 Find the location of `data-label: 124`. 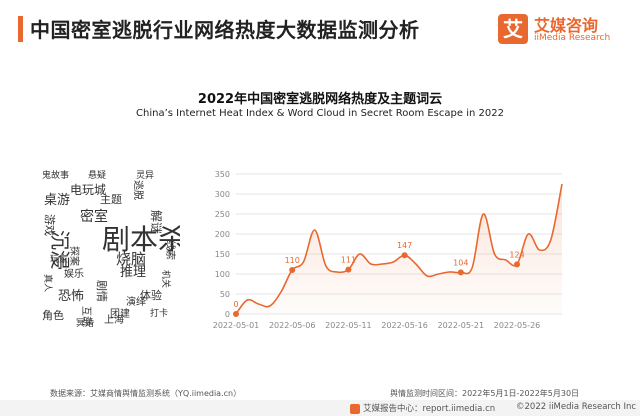

data-label: 124 is located at coordinates (516, 254).